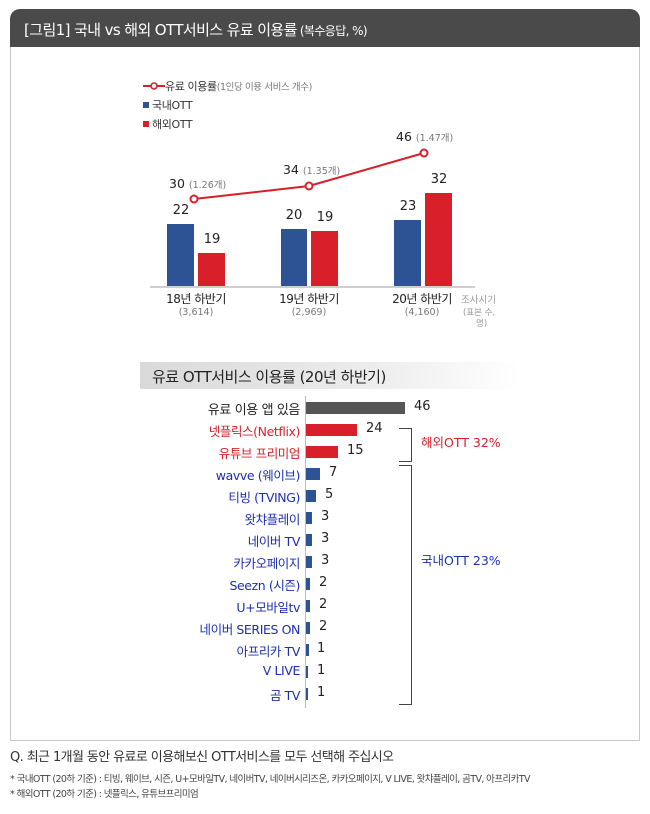 The image size is (650, 814). What do you see at coordinates (374, 428) in the screenshot?
I see `row-value: 24` at bounding box center [374, 428].